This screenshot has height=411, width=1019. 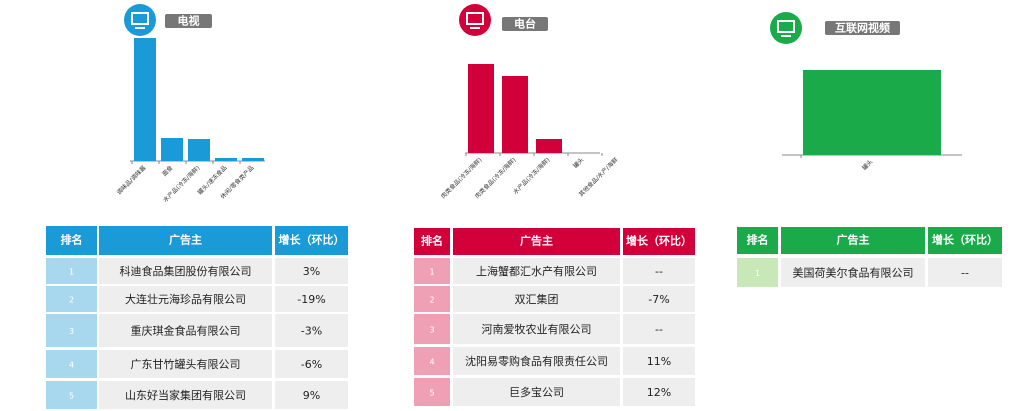 I want to click on x-tick-label: 调味品/调味酱, so click(x=131, y=180).